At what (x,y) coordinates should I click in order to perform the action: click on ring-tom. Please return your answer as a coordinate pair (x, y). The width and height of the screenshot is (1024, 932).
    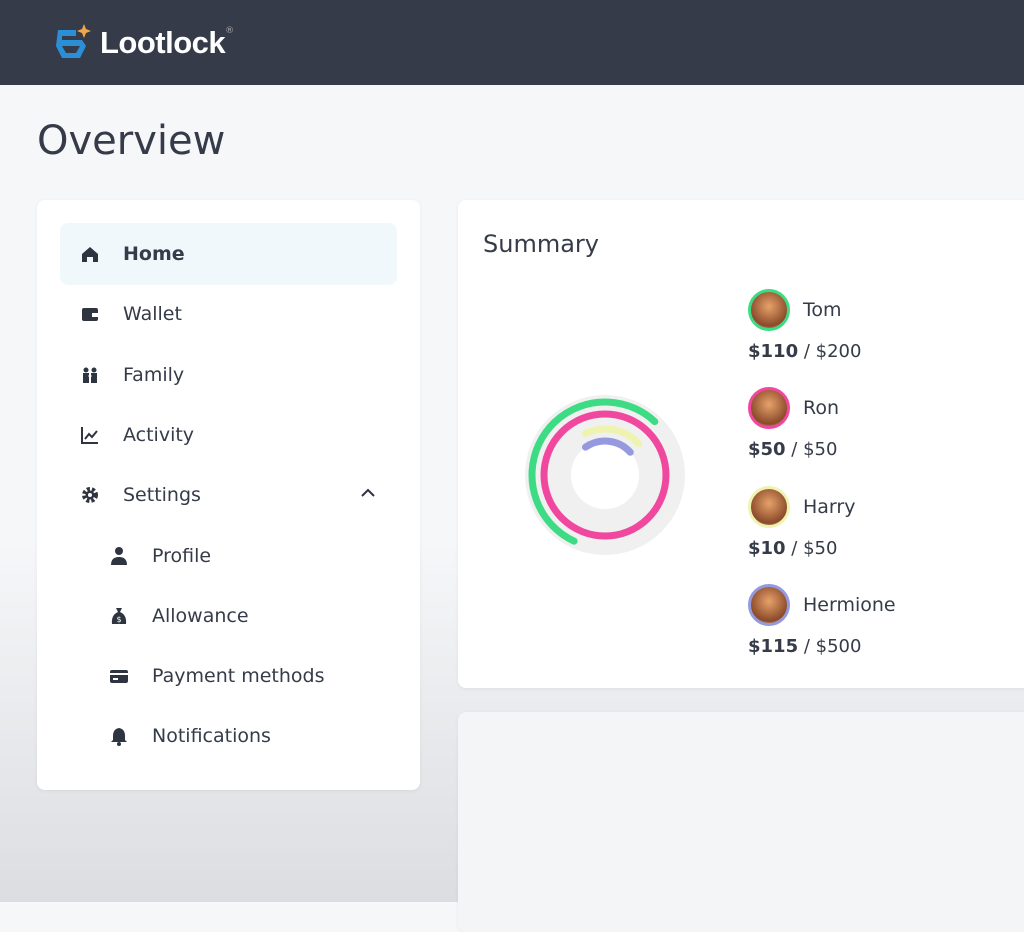
    Looking at the image, I should click on (605, 475).